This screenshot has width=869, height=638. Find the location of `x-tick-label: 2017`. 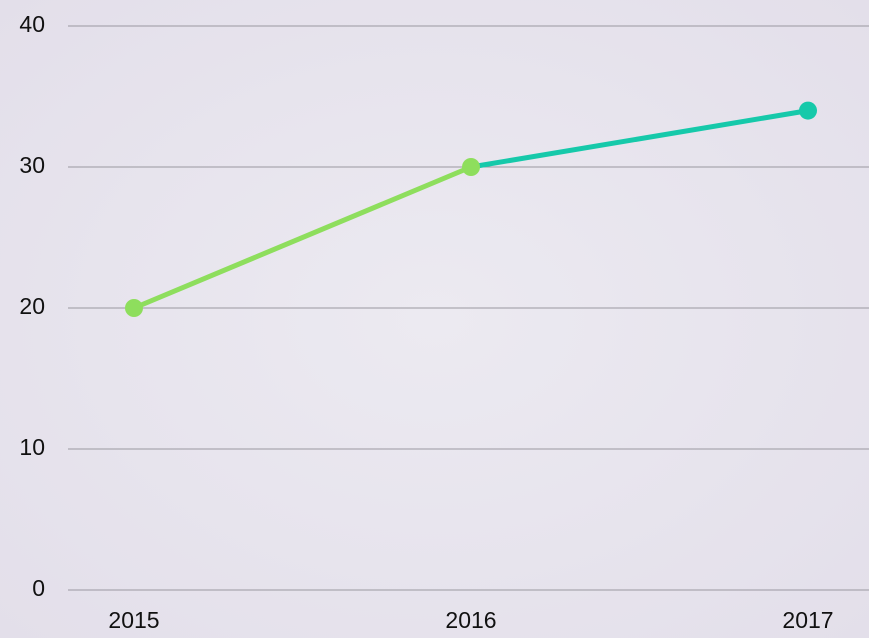

x-tick-label: 2017 is located at coordinates (807, 620).